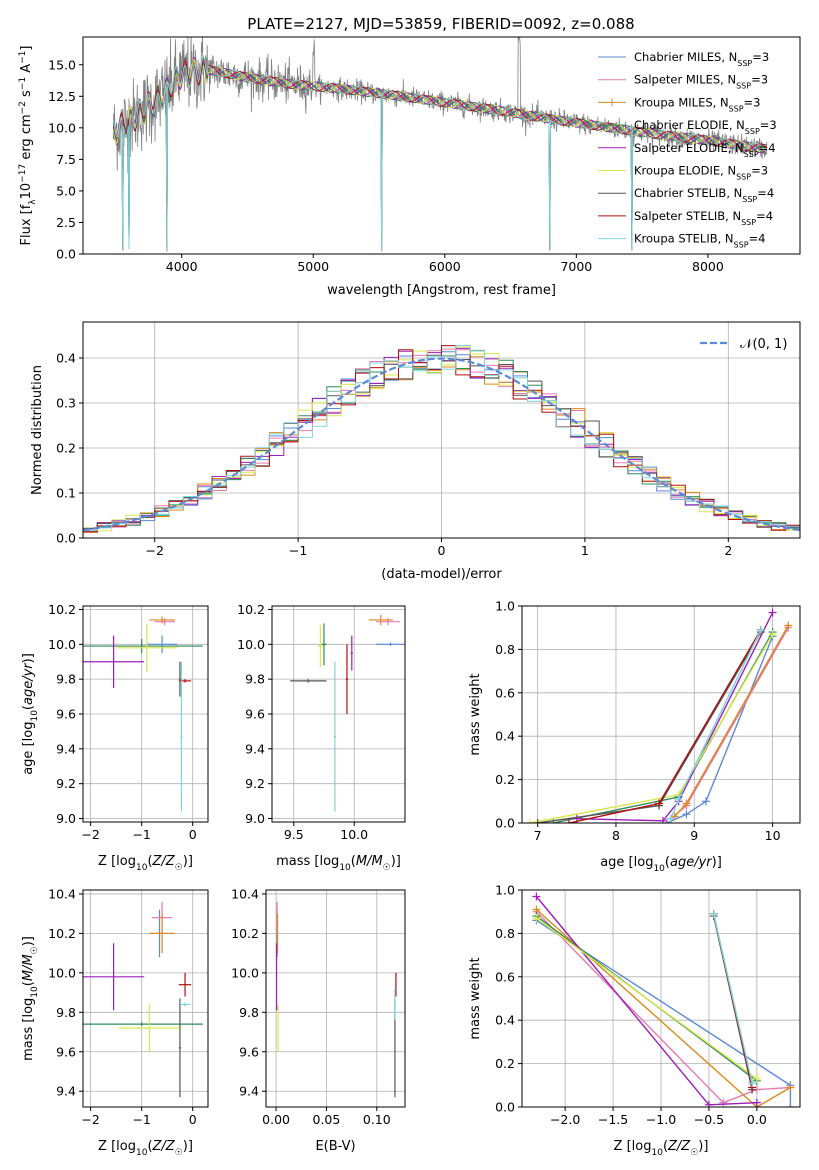  I want to click on weight-series-chabrier-miles, so click(663, 1011).